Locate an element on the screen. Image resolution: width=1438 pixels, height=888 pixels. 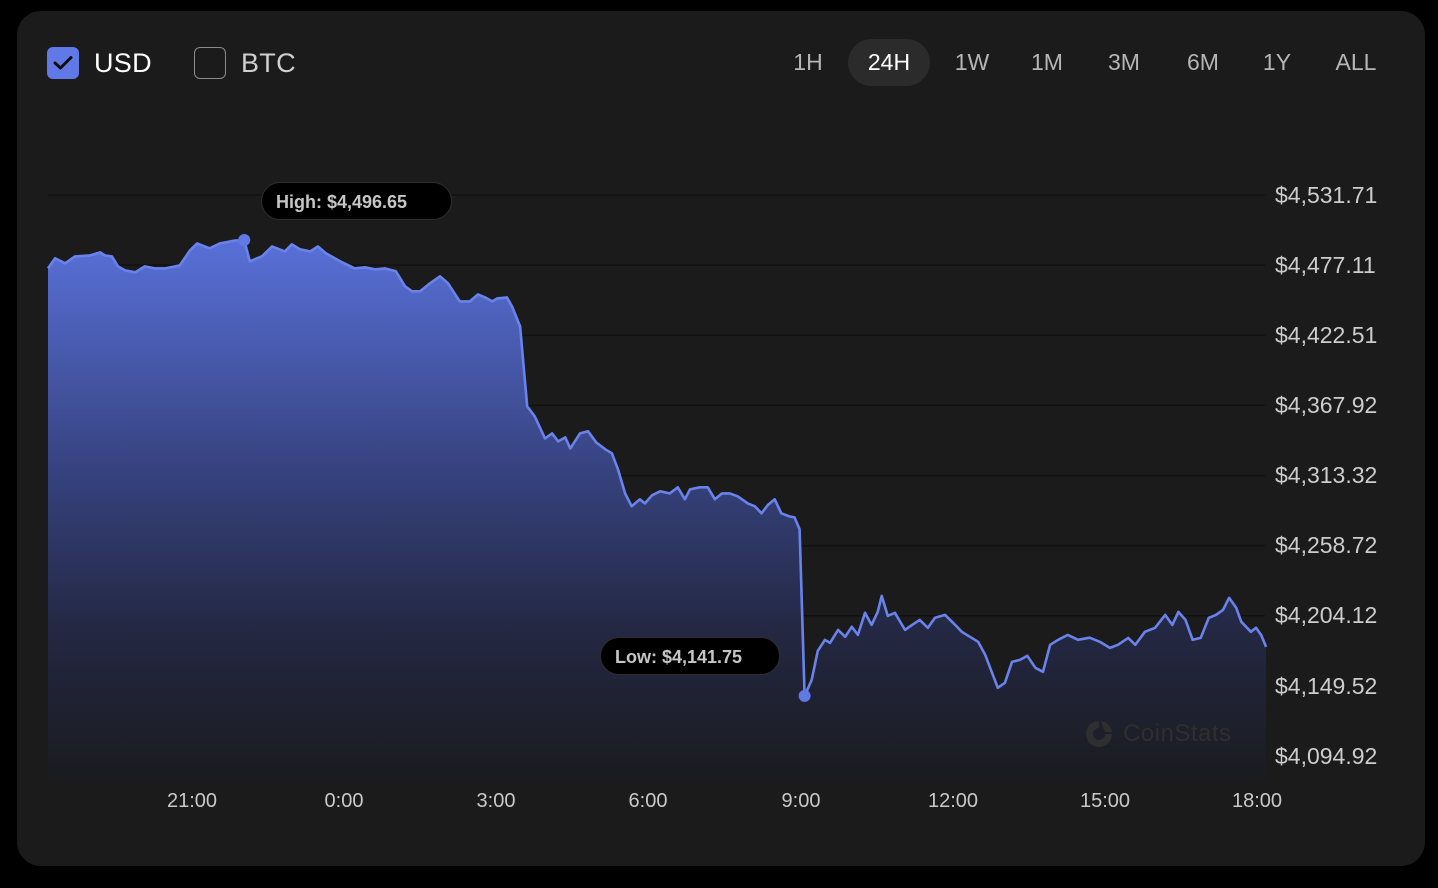
coinstats-logo-icon is located at coordinates (1099, 734).